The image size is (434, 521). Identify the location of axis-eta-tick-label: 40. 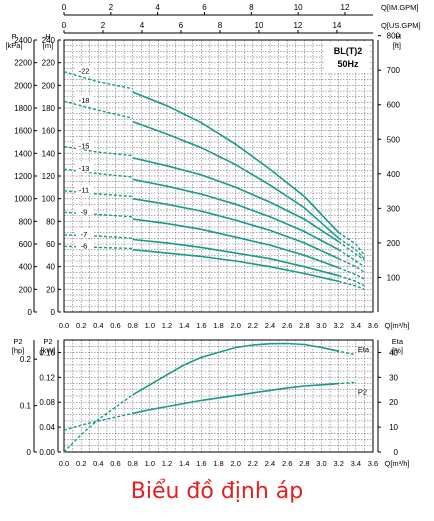
(393, 352).